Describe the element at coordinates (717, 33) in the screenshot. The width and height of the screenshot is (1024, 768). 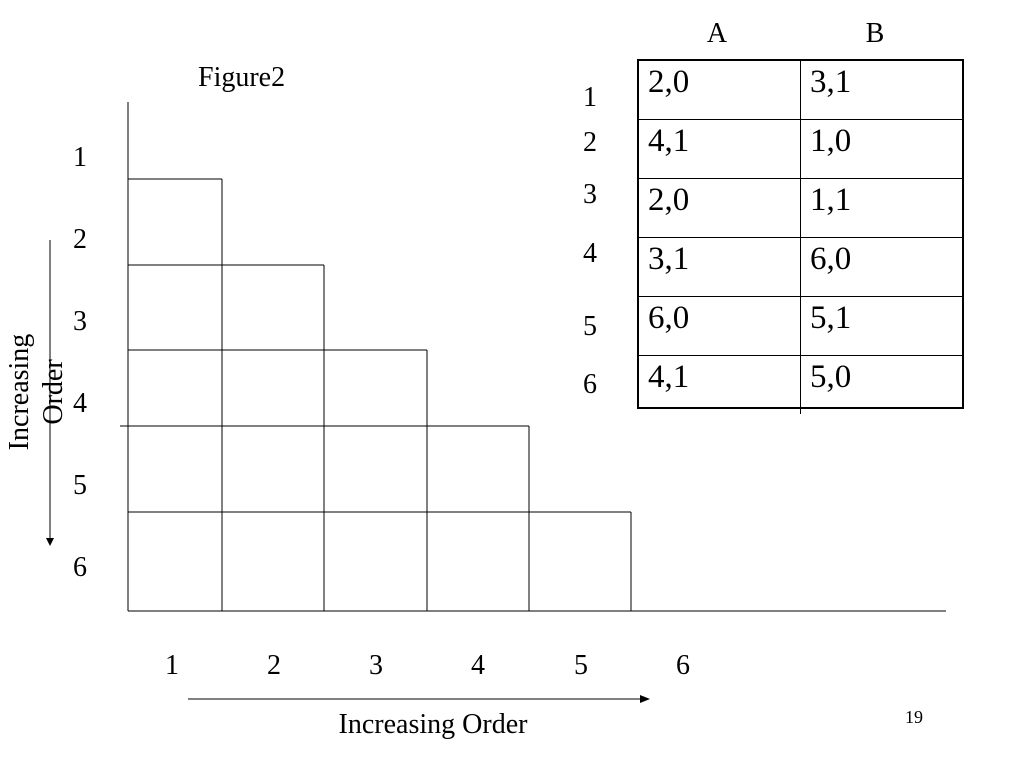
I see `table-column-header-a: A` at that location.